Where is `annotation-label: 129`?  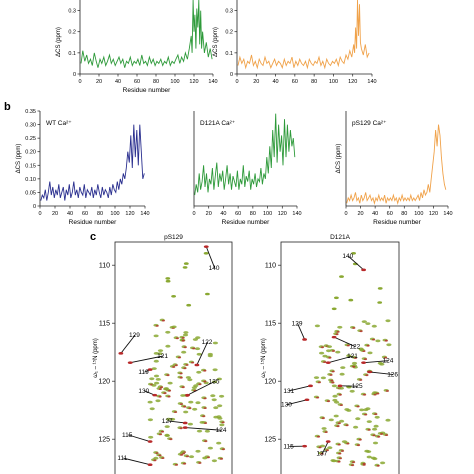 annotation-label: 129 is located at coordinates (297, 324).